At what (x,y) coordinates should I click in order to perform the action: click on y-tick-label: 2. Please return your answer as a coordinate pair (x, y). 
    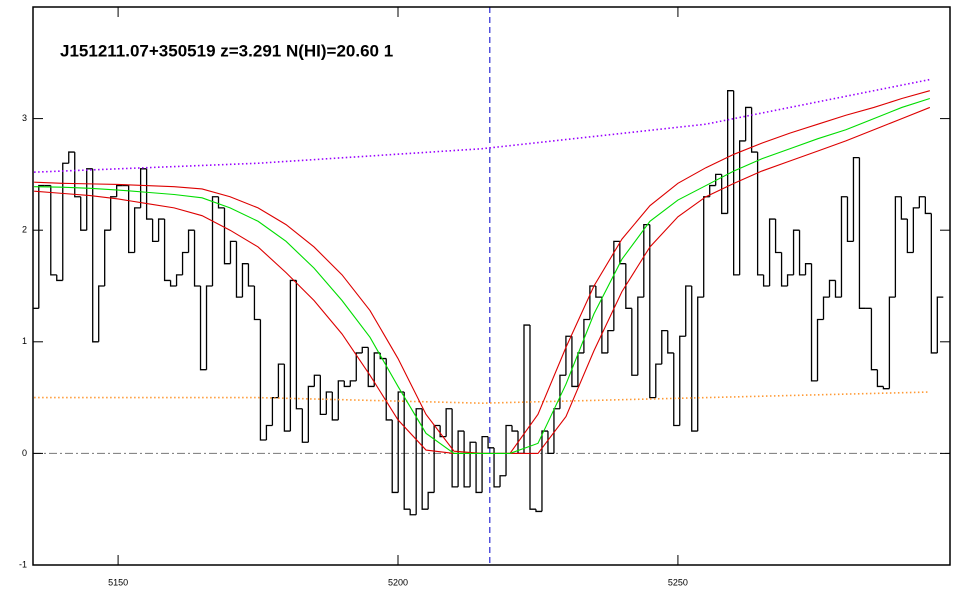
    Looking at the image, I should click on (24, 230).